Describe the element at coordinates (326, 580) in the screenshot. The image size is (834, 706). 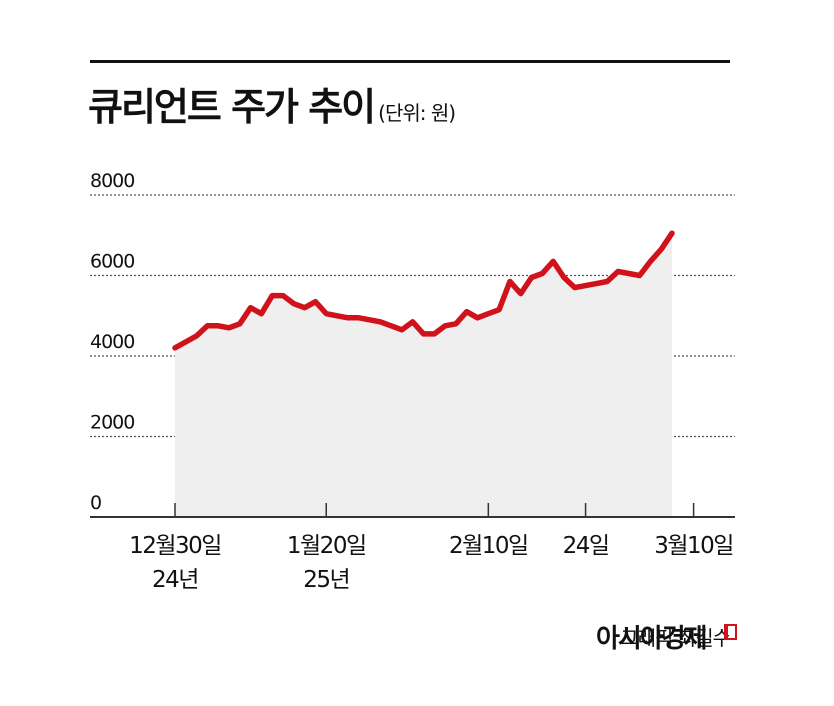
I see `x-tick-year-label: 25년` at that location.